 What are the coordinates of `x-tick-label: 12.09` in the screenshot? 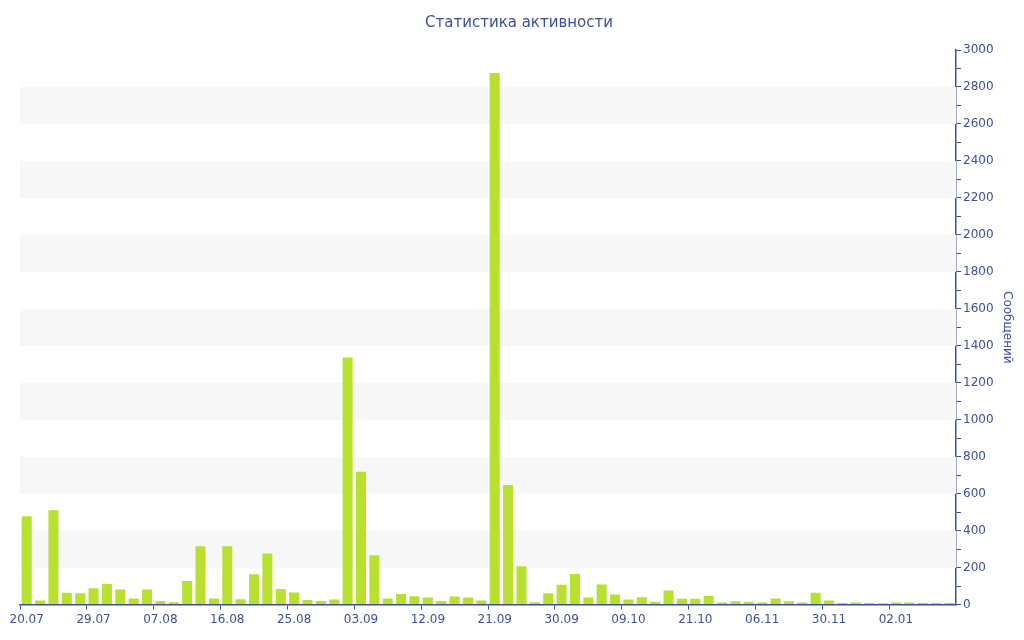 It's located at (428, 618).